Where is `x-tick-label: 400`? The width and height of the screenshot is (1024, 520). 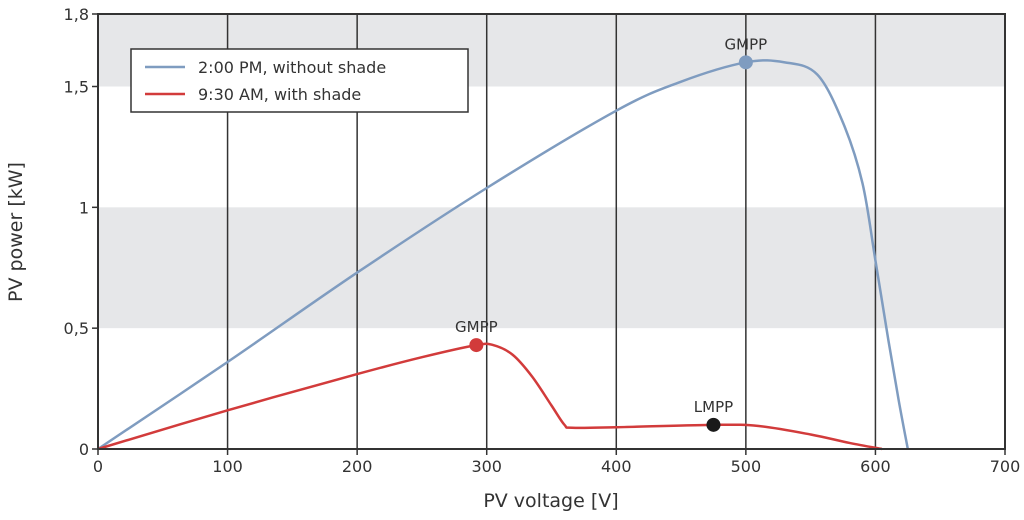
x-tick-label: 400 is located at coordinates (616, 466).